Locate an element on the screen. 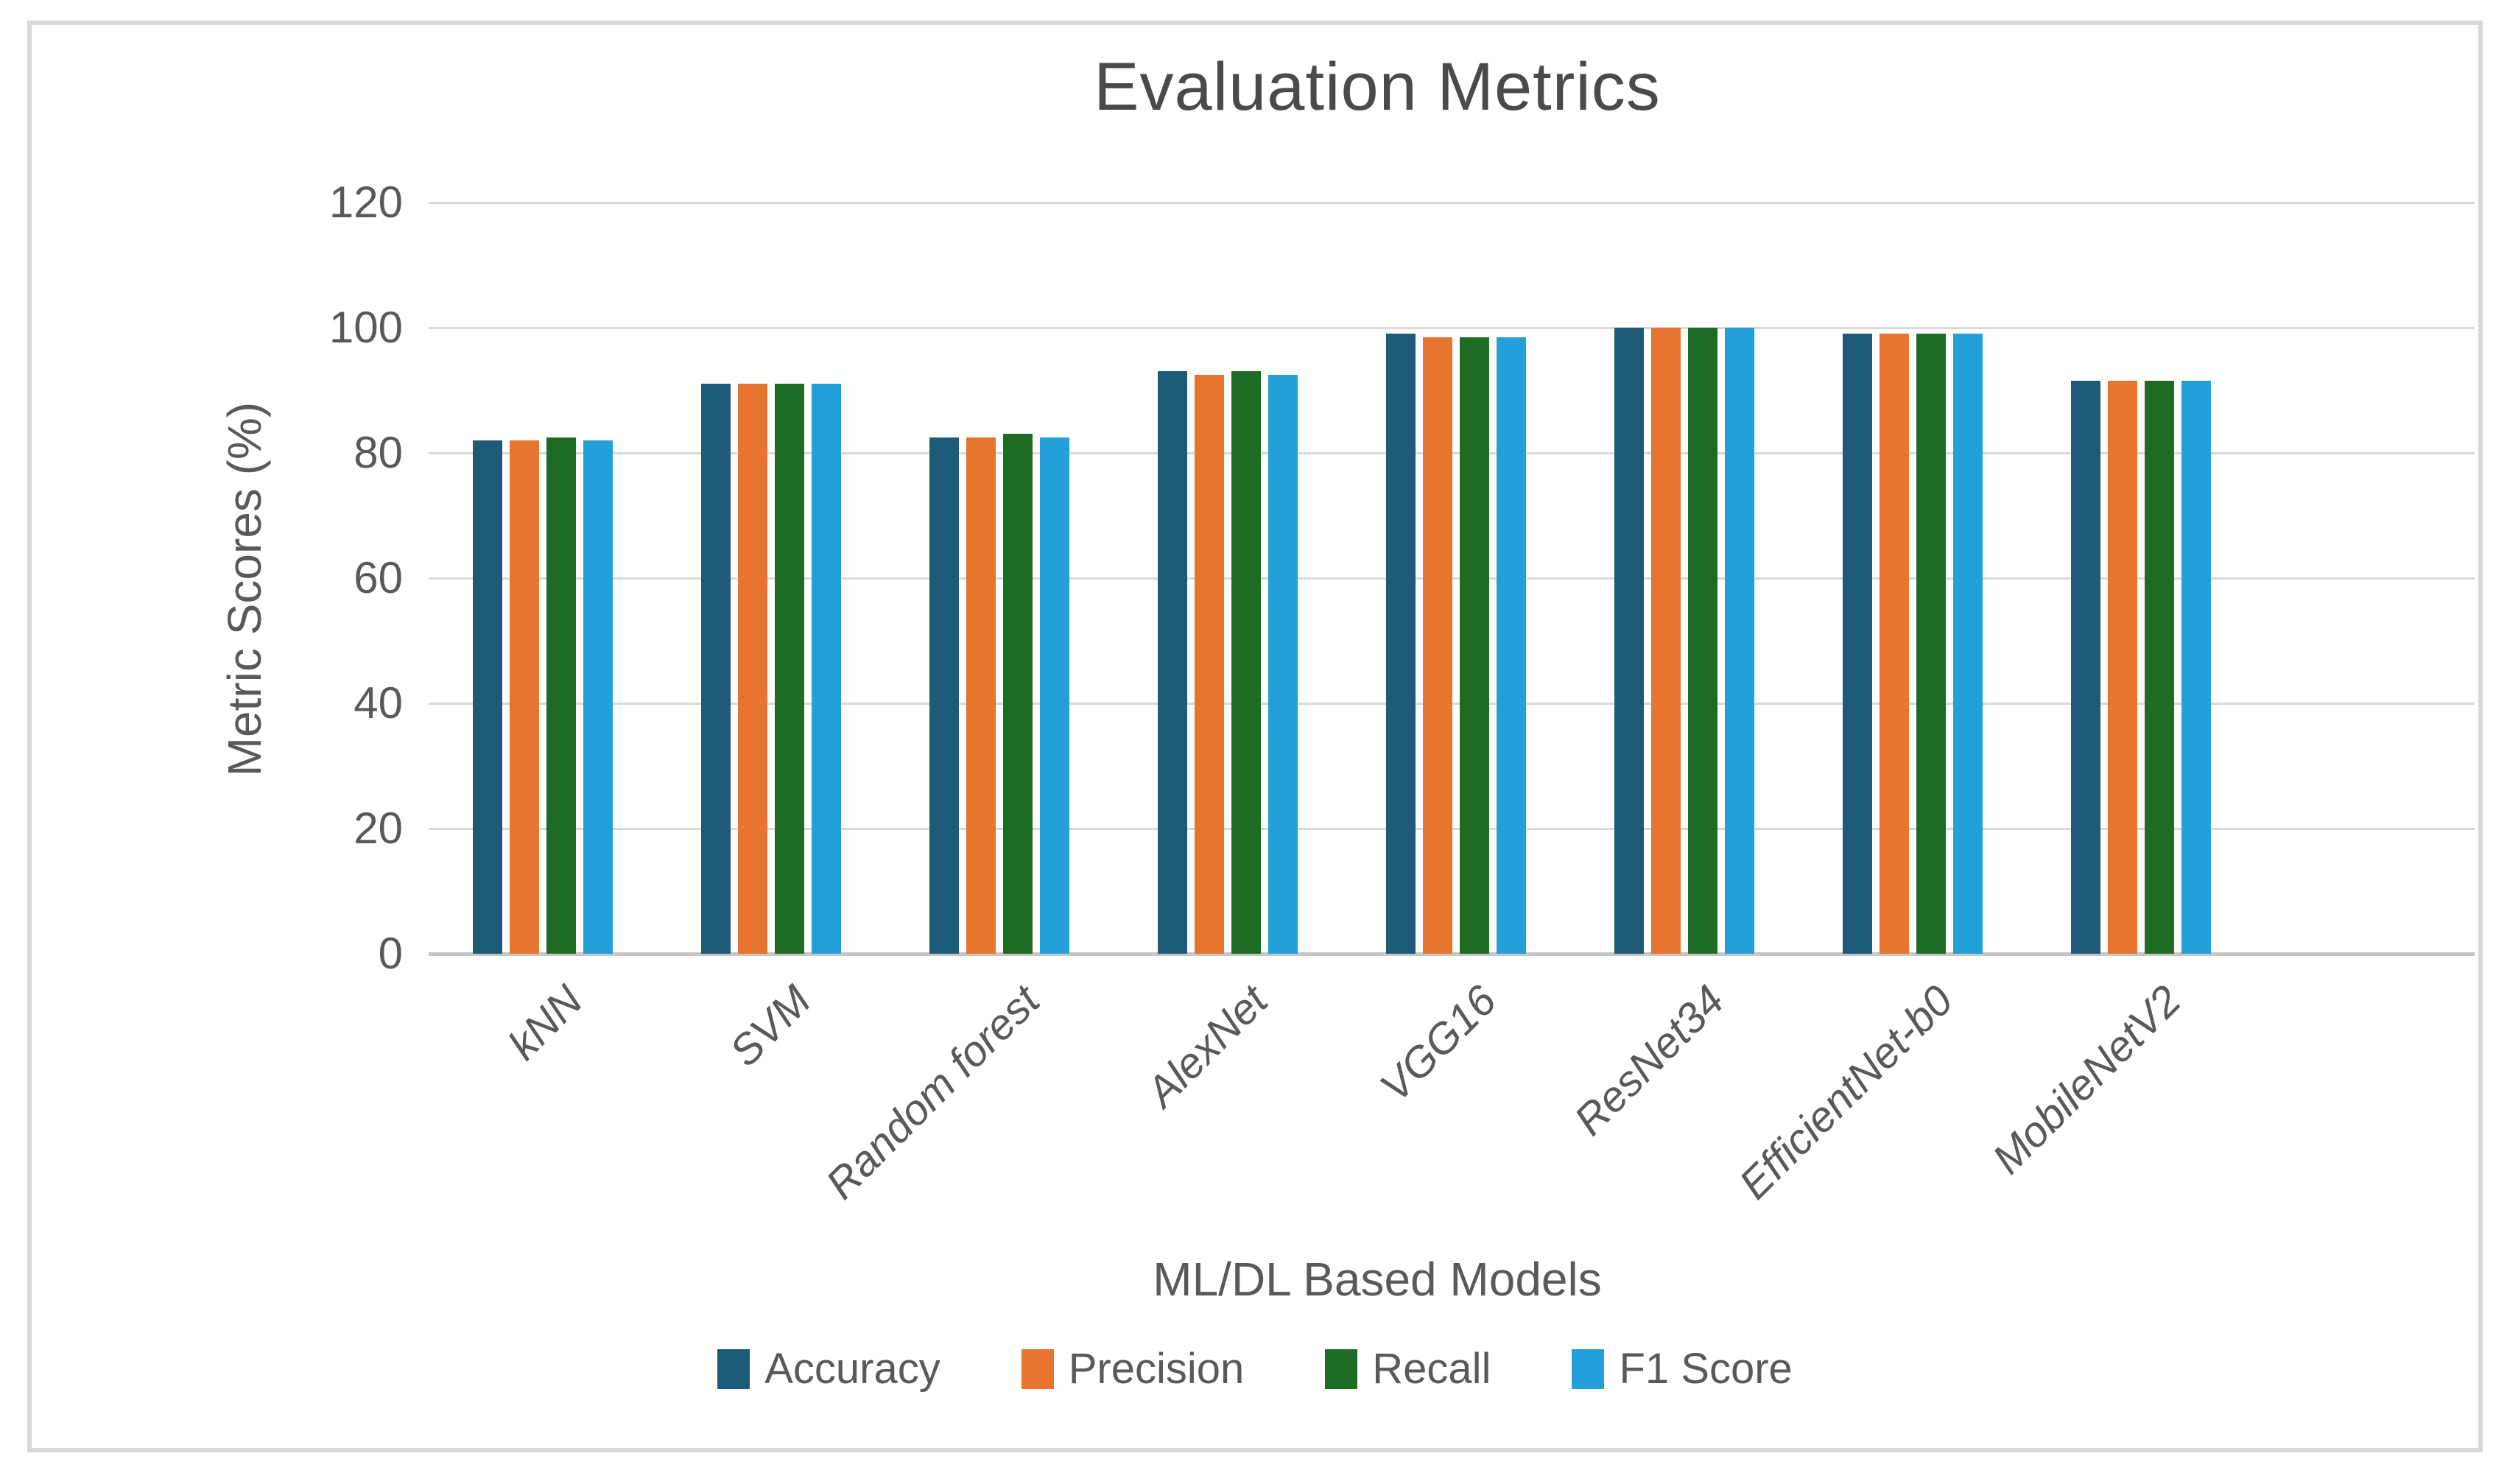  bar-f1-score-SVM is located at coordinates (826, 669).